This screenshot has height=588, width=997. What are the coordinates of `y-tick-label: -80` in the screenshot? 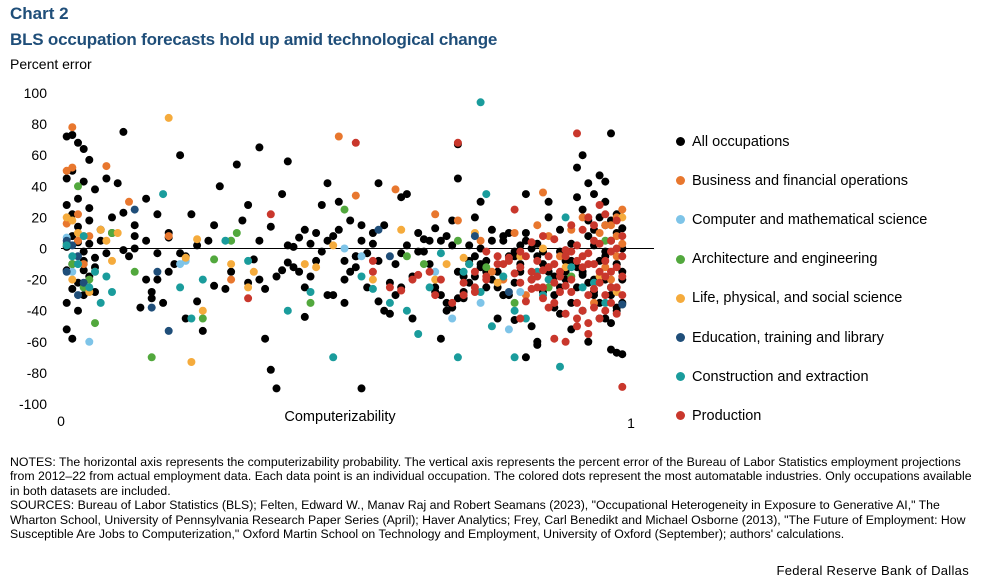 It's located at (37, 373).